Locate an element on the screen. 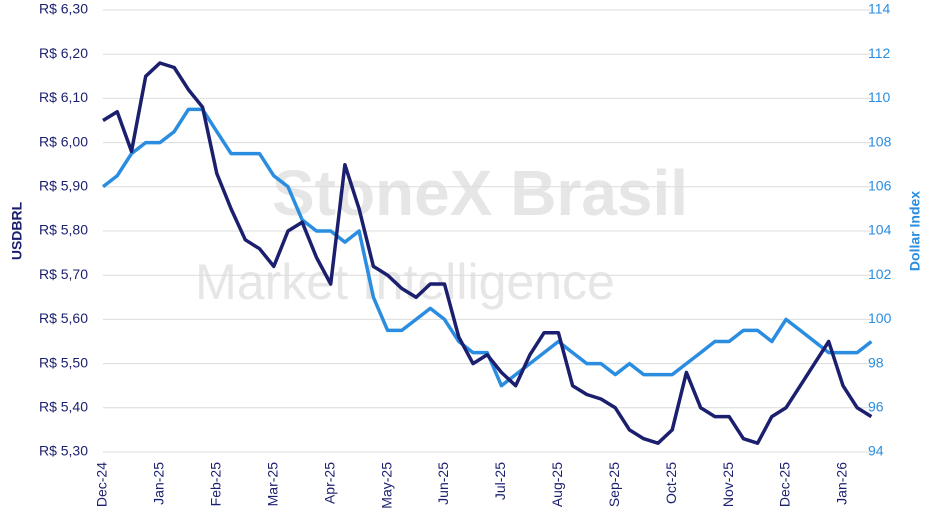 The height and width of the screenshot is (526, 936). y2-tick-label: 104 is located at coordinates (880, 230).